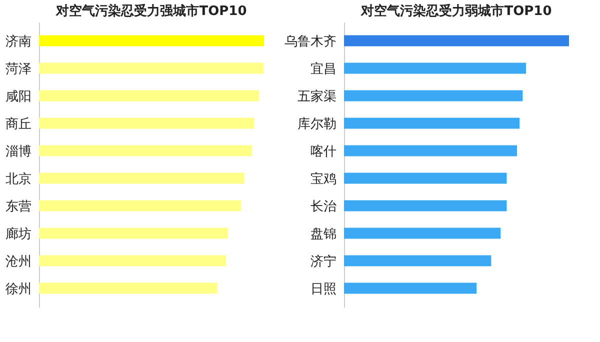  I want to click on y-tick-label: 乌鲁木齐, so click(310, 42).